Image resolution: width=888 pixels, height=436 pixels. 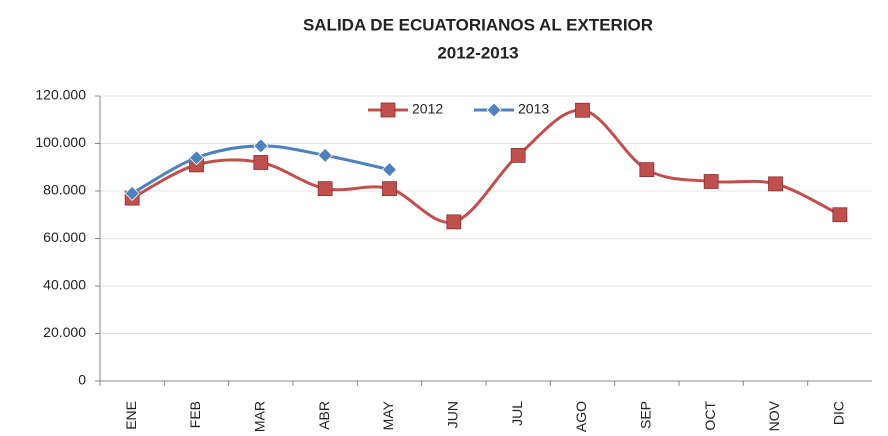 I want to click on x-tick-label: ENE, so click(x=131, y=415).